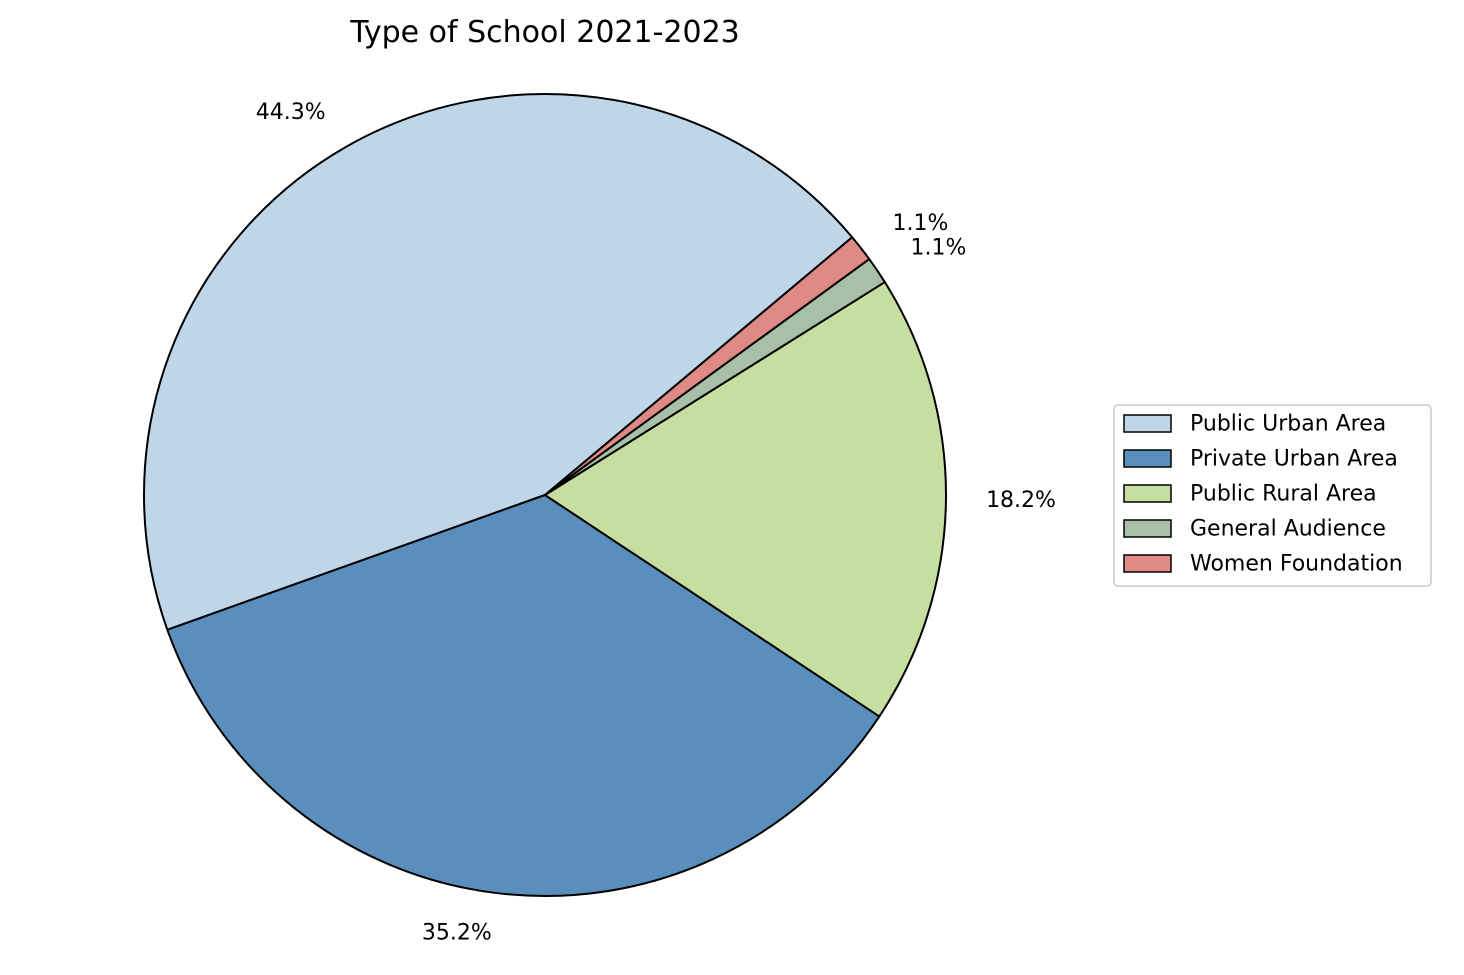  Describe the element at coordinates (1294, 459) in the screenshot. I see `legend-label: Private Urban Area` at that location.